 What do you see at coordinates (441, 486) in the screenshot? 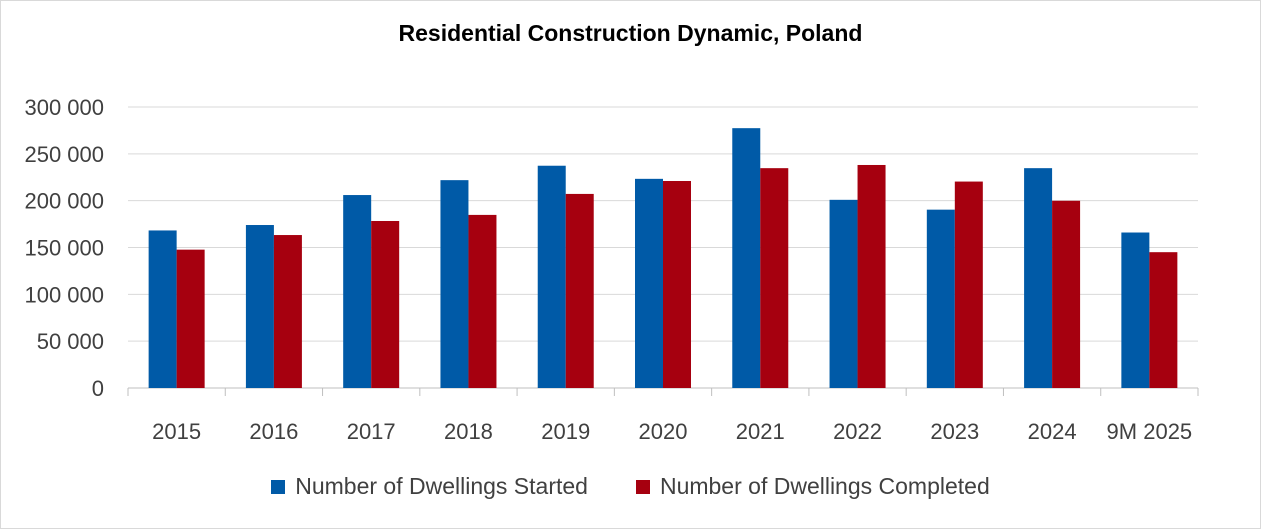
I see `legend-label-started: Number of Dwellings Started` at bounding box center [441, 486].